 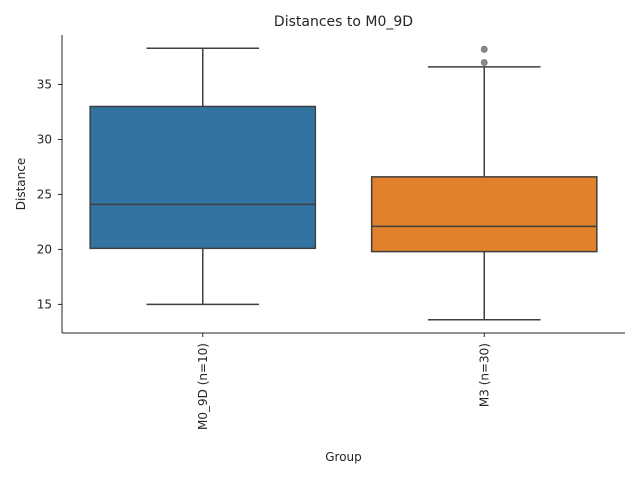 I want to click on x-axis-label: Group, so click(x=343, y=457).